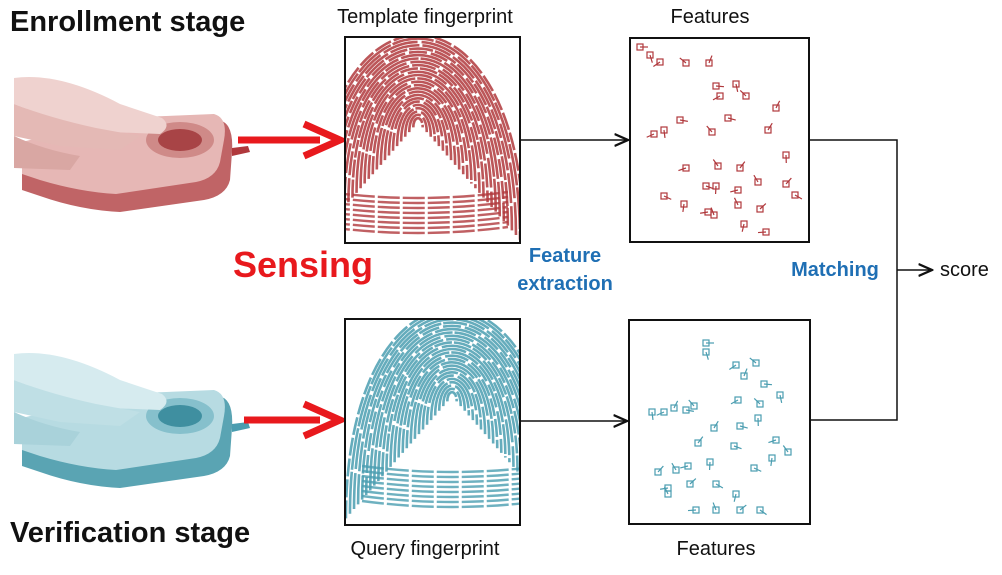 Image resolution: width=1002 pixels, height=575 pixels. I want to click on verification-minutiae, so click(720, 427).